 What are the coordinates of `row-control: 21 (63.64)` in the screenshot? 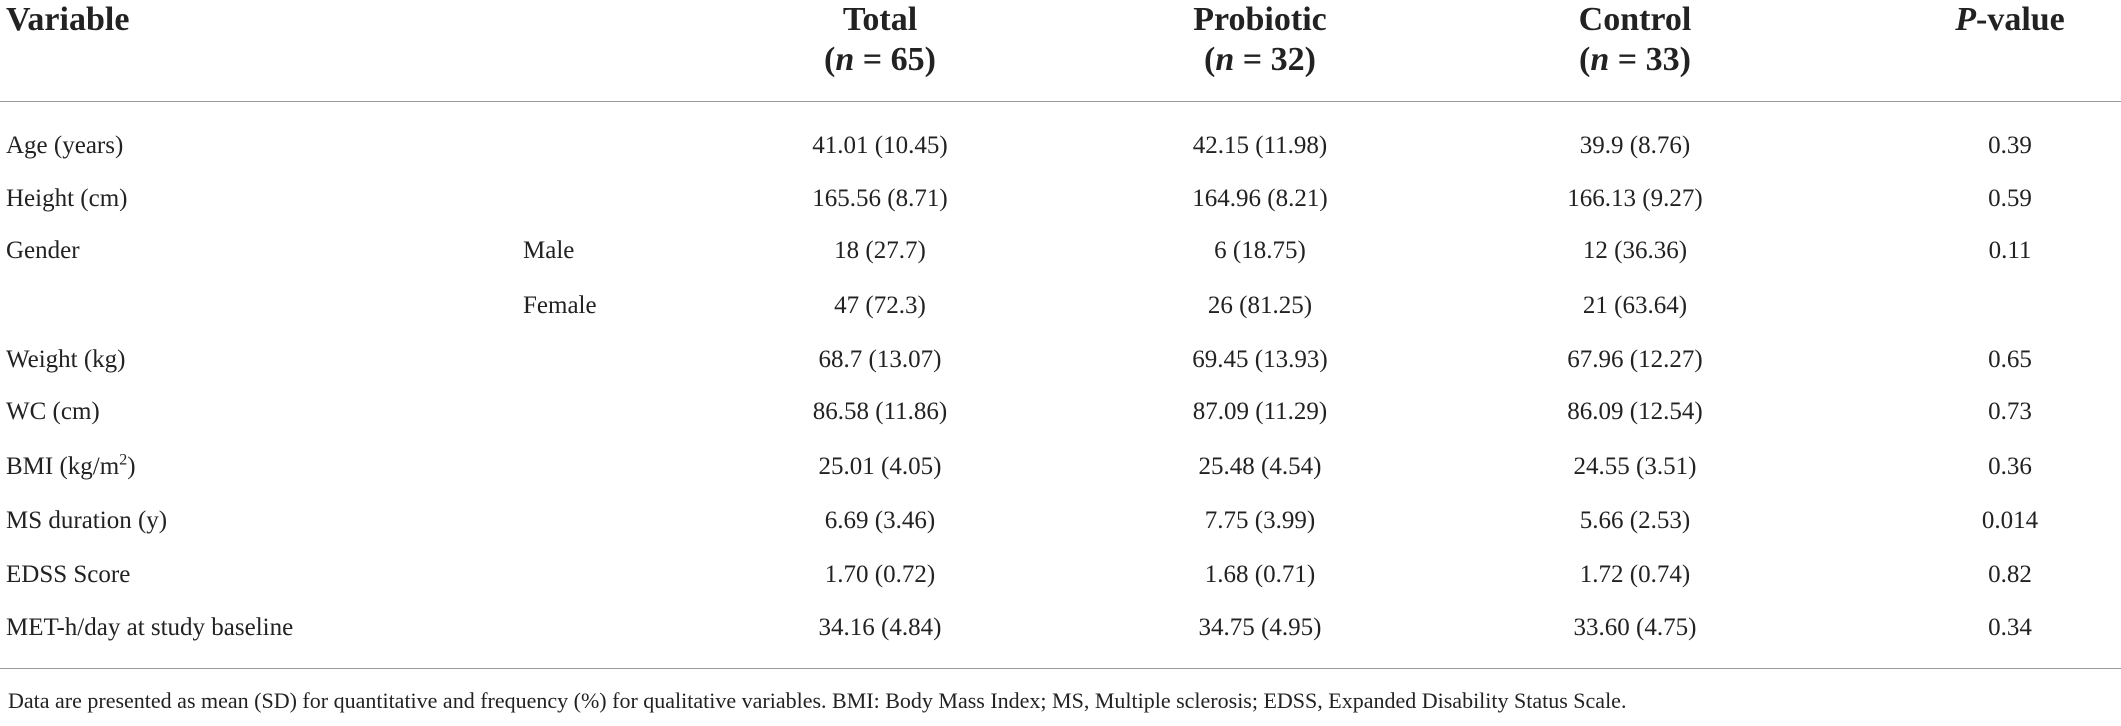 It's located at (1635, 305).